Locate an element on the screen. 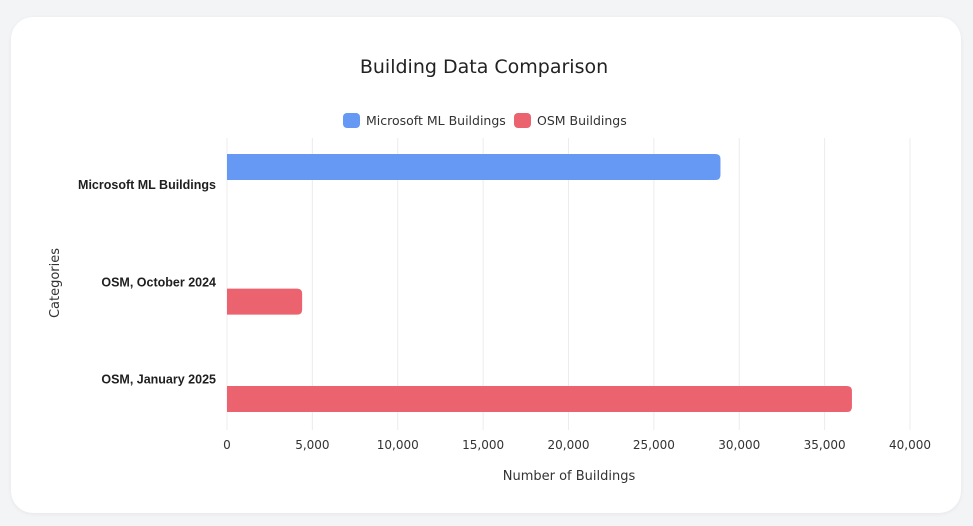 The width and height of the screenshot is (973, 526). x-tick-label: 10,000 is located at coordinates (398, 445).